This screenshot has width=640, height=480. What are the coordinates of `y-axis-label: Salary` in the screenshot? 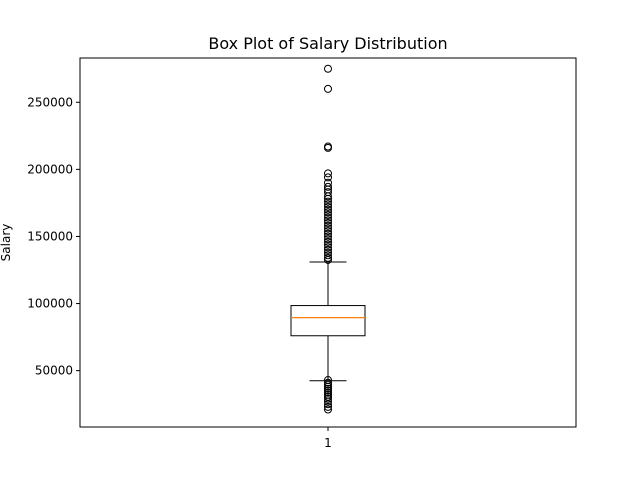 It's located at (6, 243).